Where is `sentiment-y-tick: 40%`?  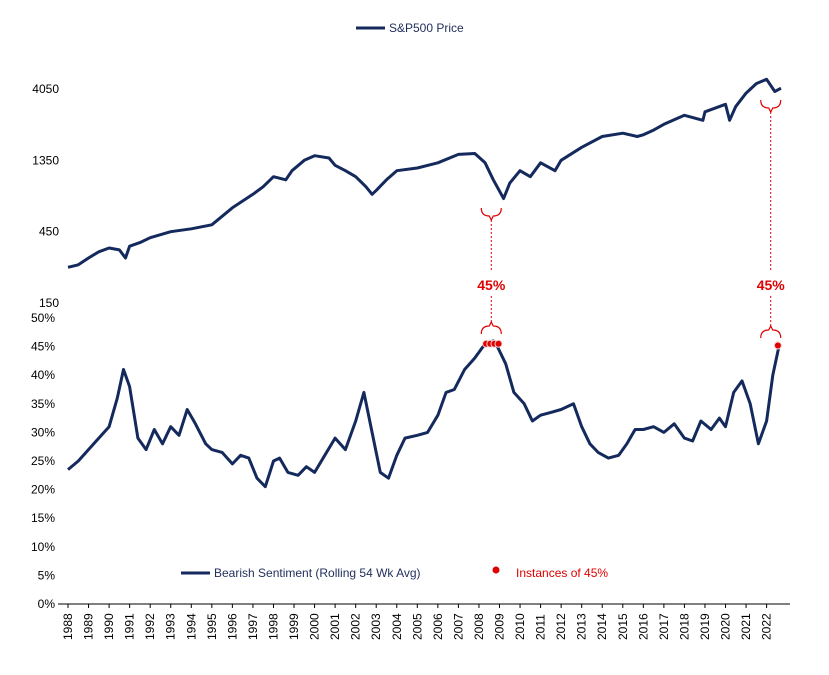
sentiment-y-tick: 40% is located at coordinates (43, 375).